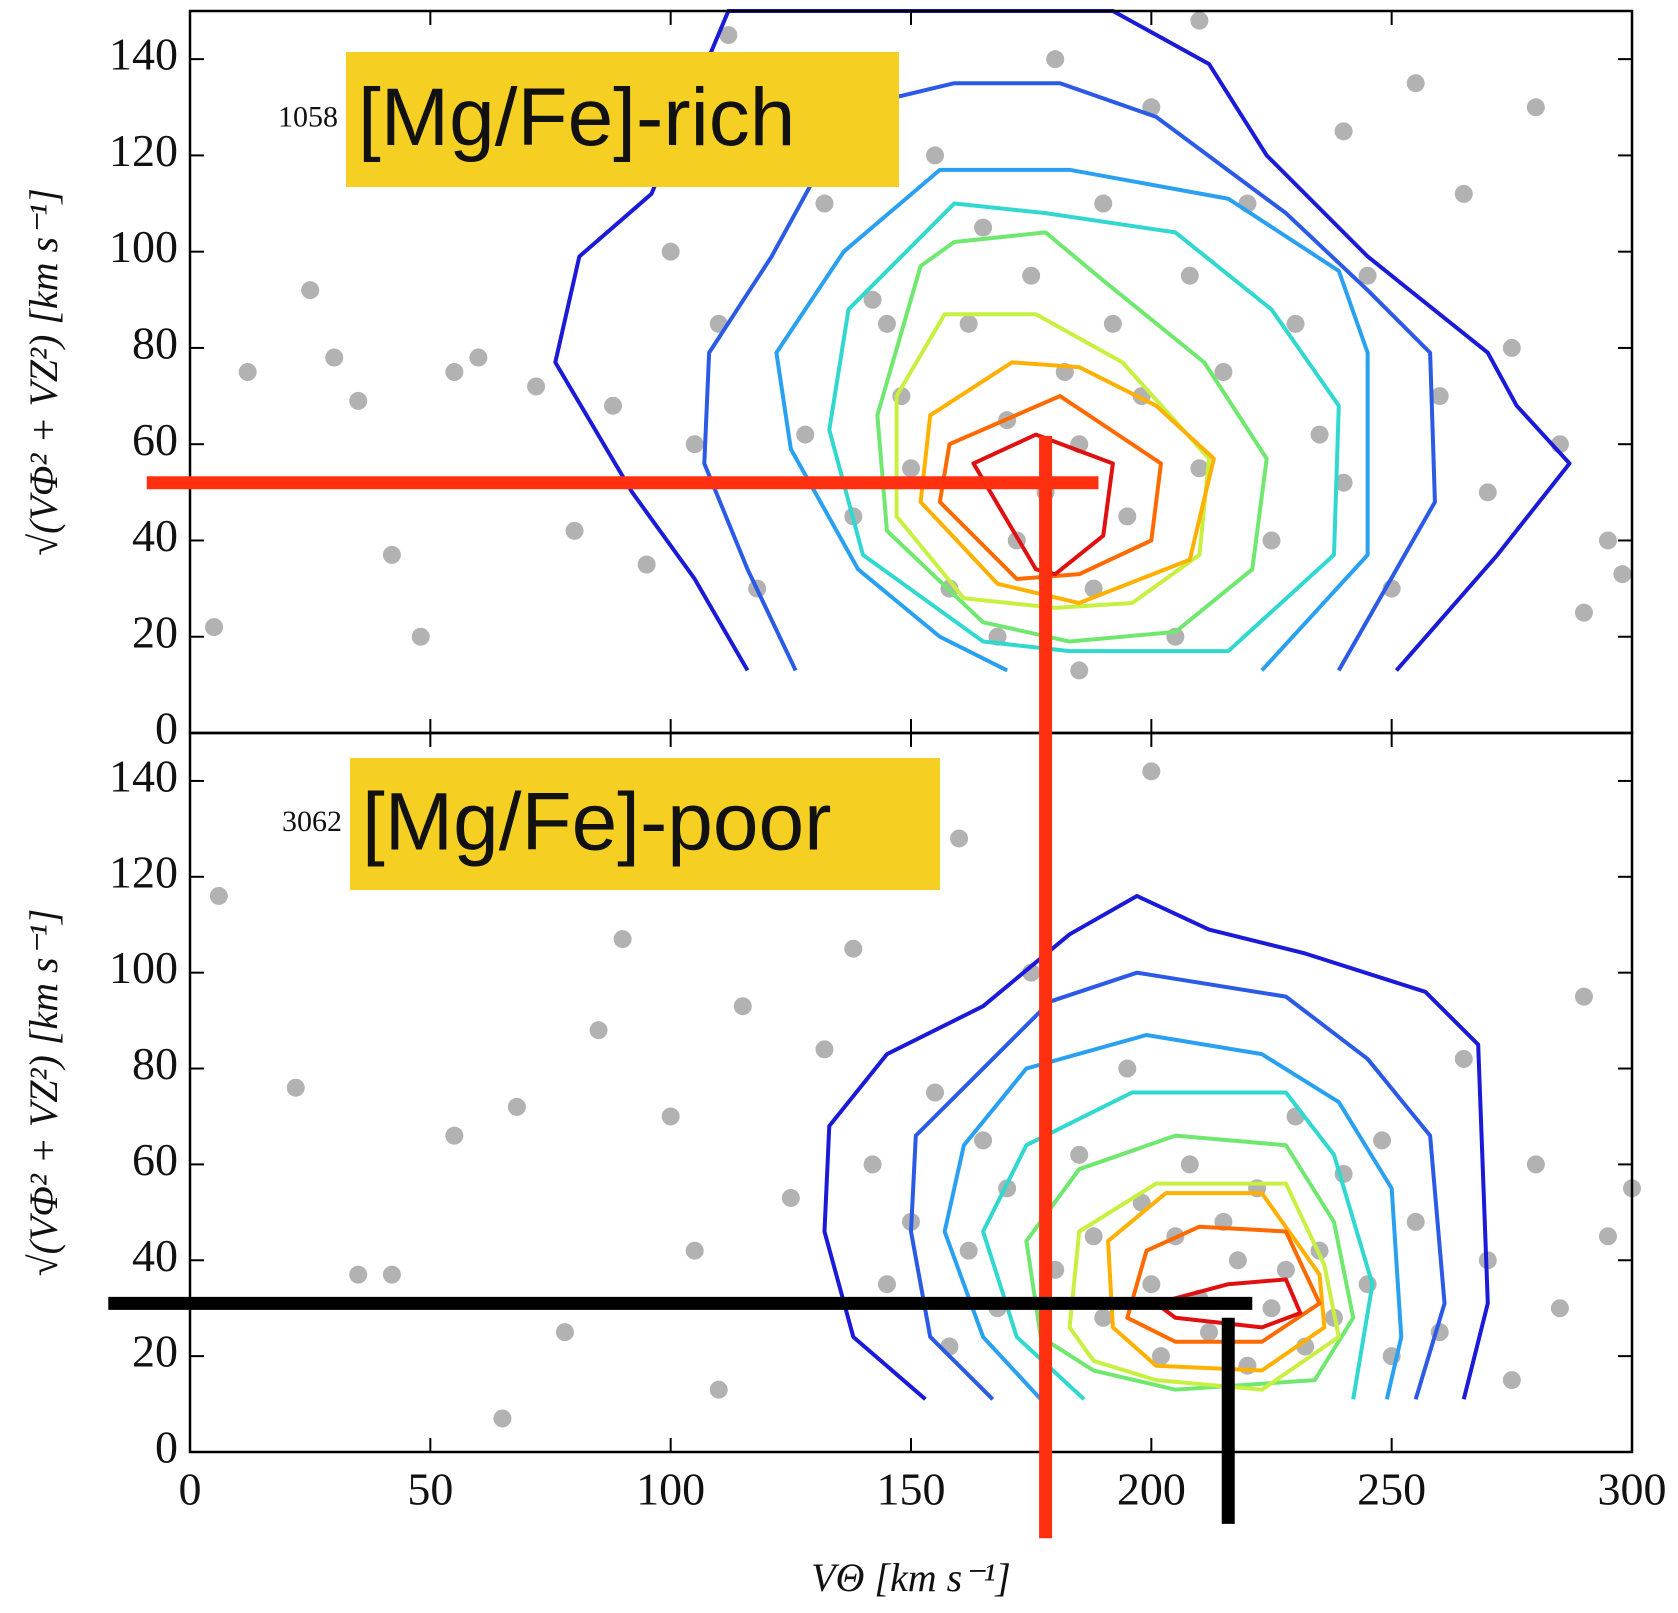 Image resolution: width=1678 pixels, height=1613 pixels. What do you see at coordinates (576, 117) in the screenshot?
I see `panel-title: [Mg/Fe]-rich` at bounding box center [576, 117].